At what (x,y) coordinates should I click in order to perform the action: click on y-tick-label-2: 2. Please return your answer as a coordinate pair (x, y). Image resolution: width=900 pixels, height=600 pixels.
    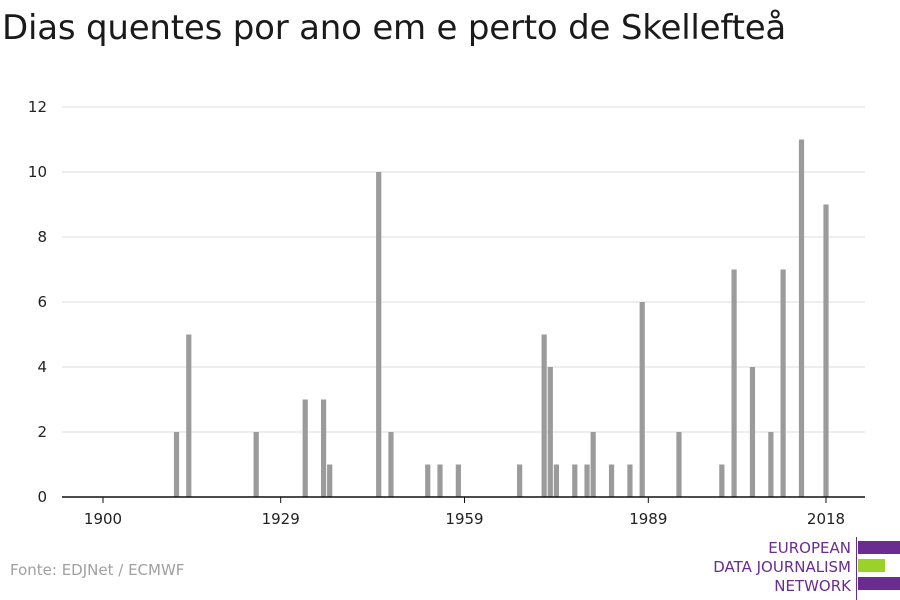
    Looking at the image, I should click on (42, 432).